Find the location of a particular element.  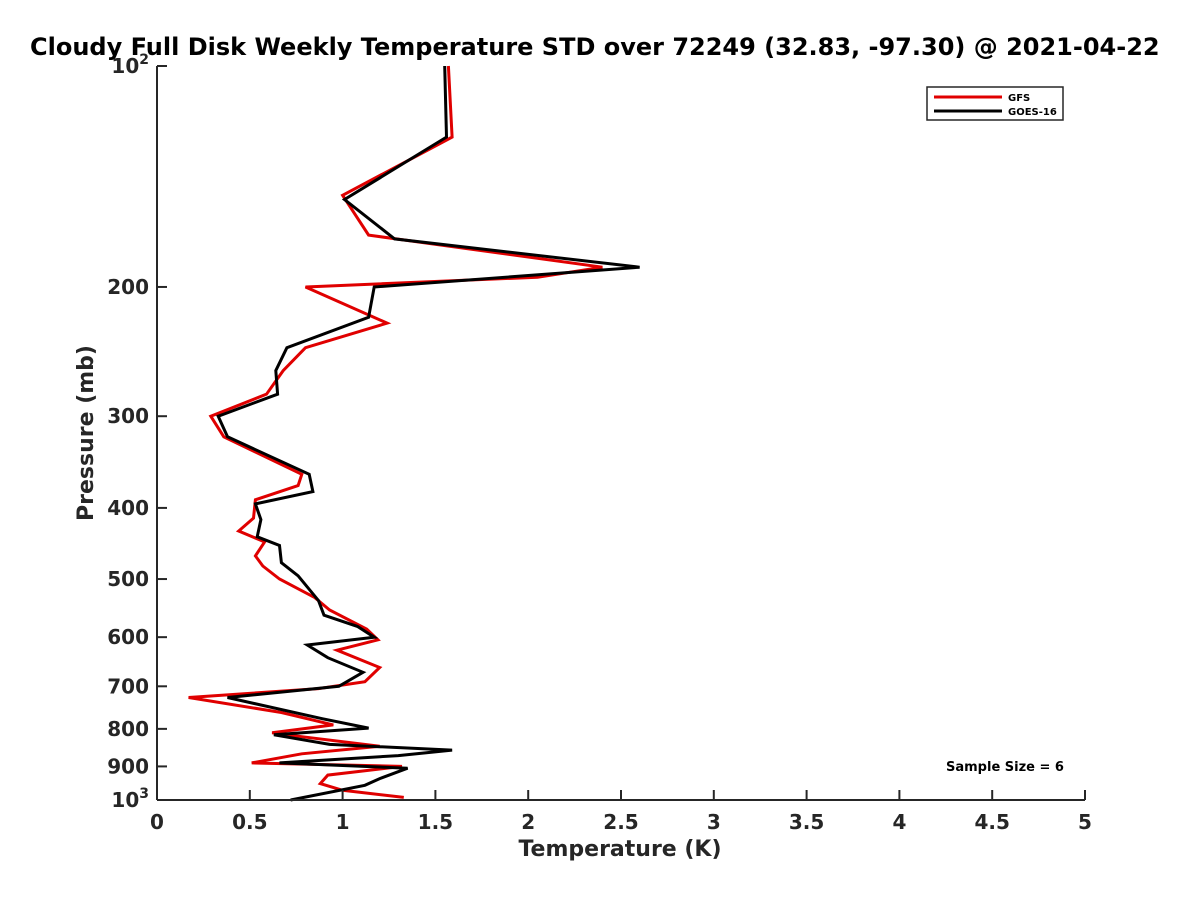

y-tick-label: 400 is located at coordinates (128, 508).